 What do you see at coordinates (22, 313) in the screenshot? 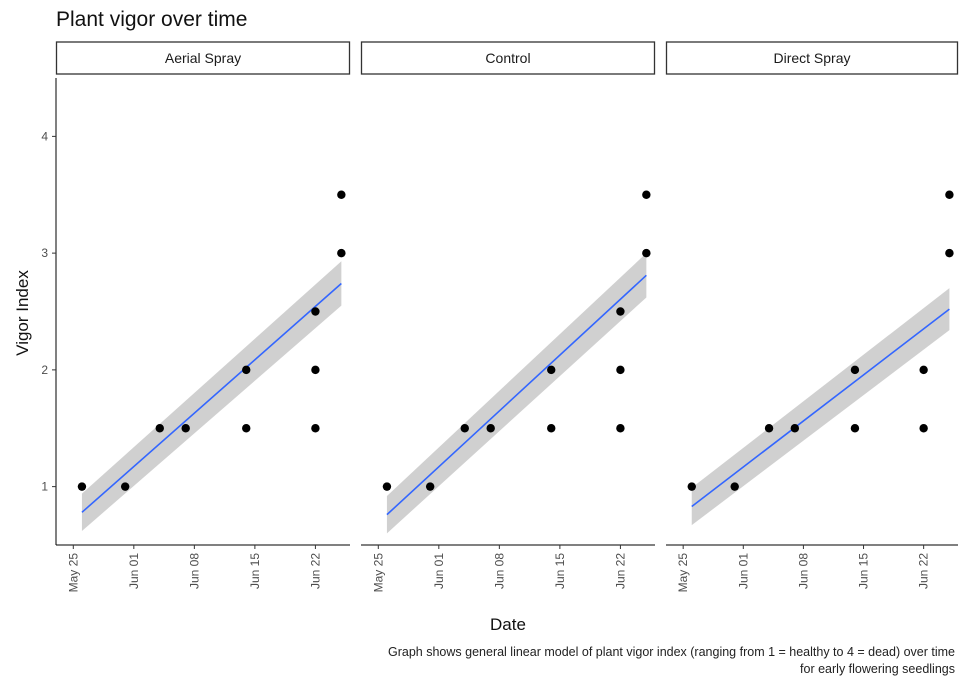
I see `y-axis-title: Vigor Index` at bounding box center [22, 313].